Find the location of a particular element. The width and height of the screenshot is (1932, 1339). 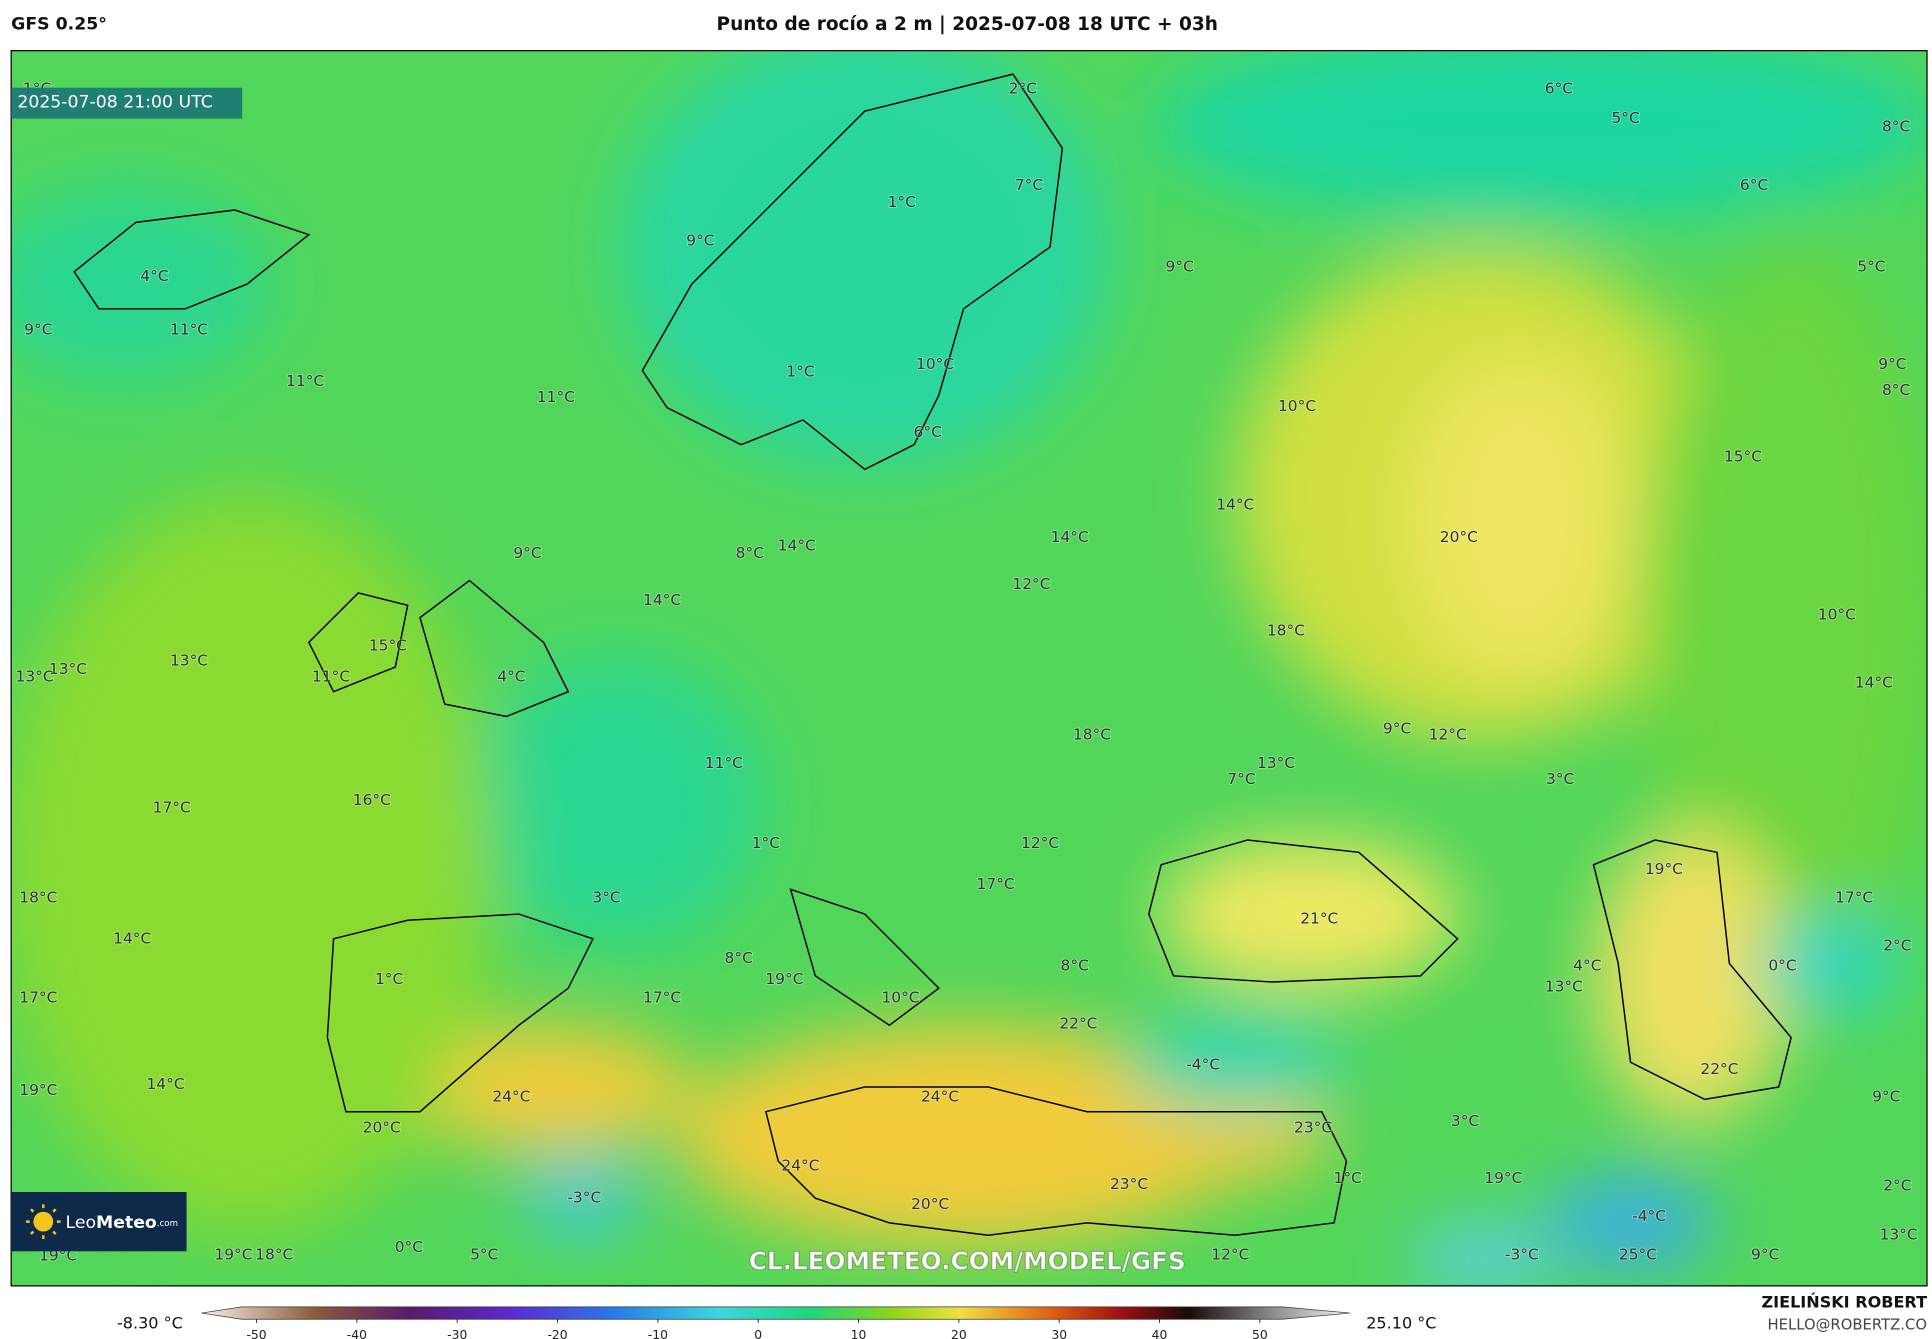

colorbar-tick-label: -50 is located at coordinates (256, 1333).